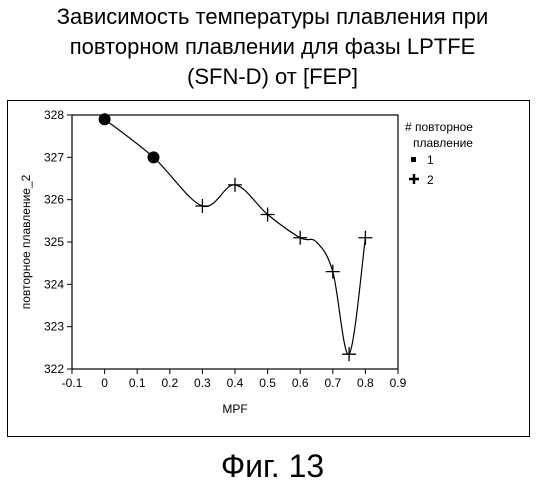 Image resolution: width=545 pixels, height=500 pixels. I want to click on x-tick-label: 0.9, so click(398, 383).